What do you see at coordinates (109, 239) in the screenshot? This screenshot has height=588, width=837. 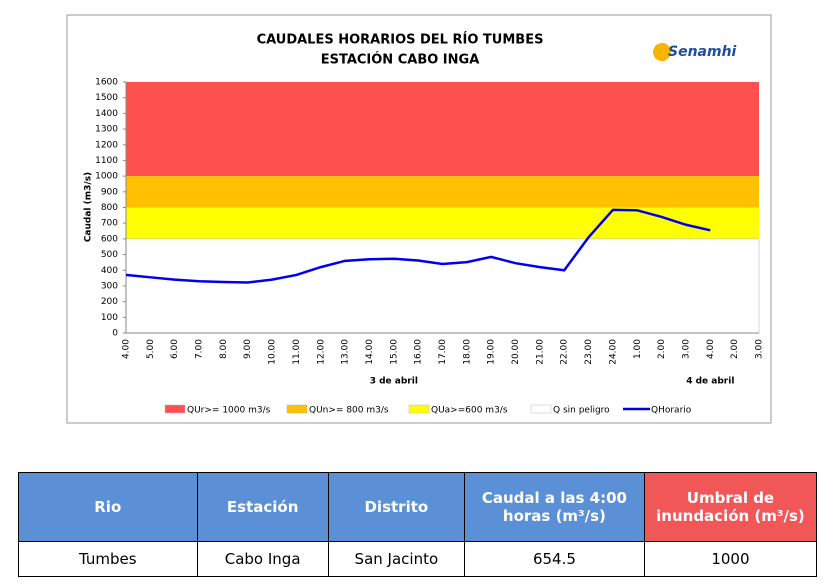 I see `y-tick-label: 600` at bounding box center [109, 239].